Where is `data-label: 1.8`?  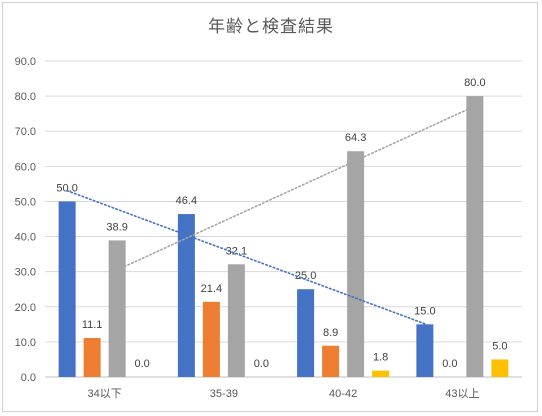 data-label: 1.8 is located at coordinates (380, 358).